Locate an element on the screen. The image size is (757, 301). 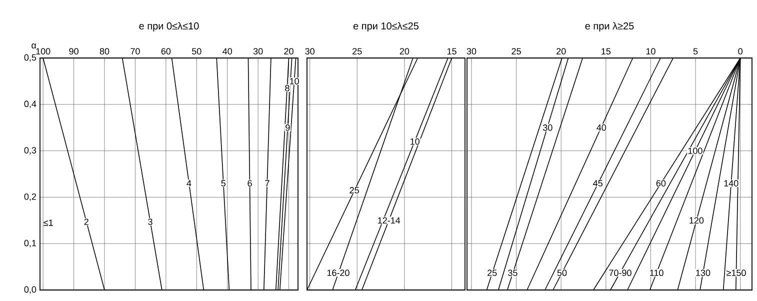
x-tick-label: 60 is located at coordinates (166, 51).